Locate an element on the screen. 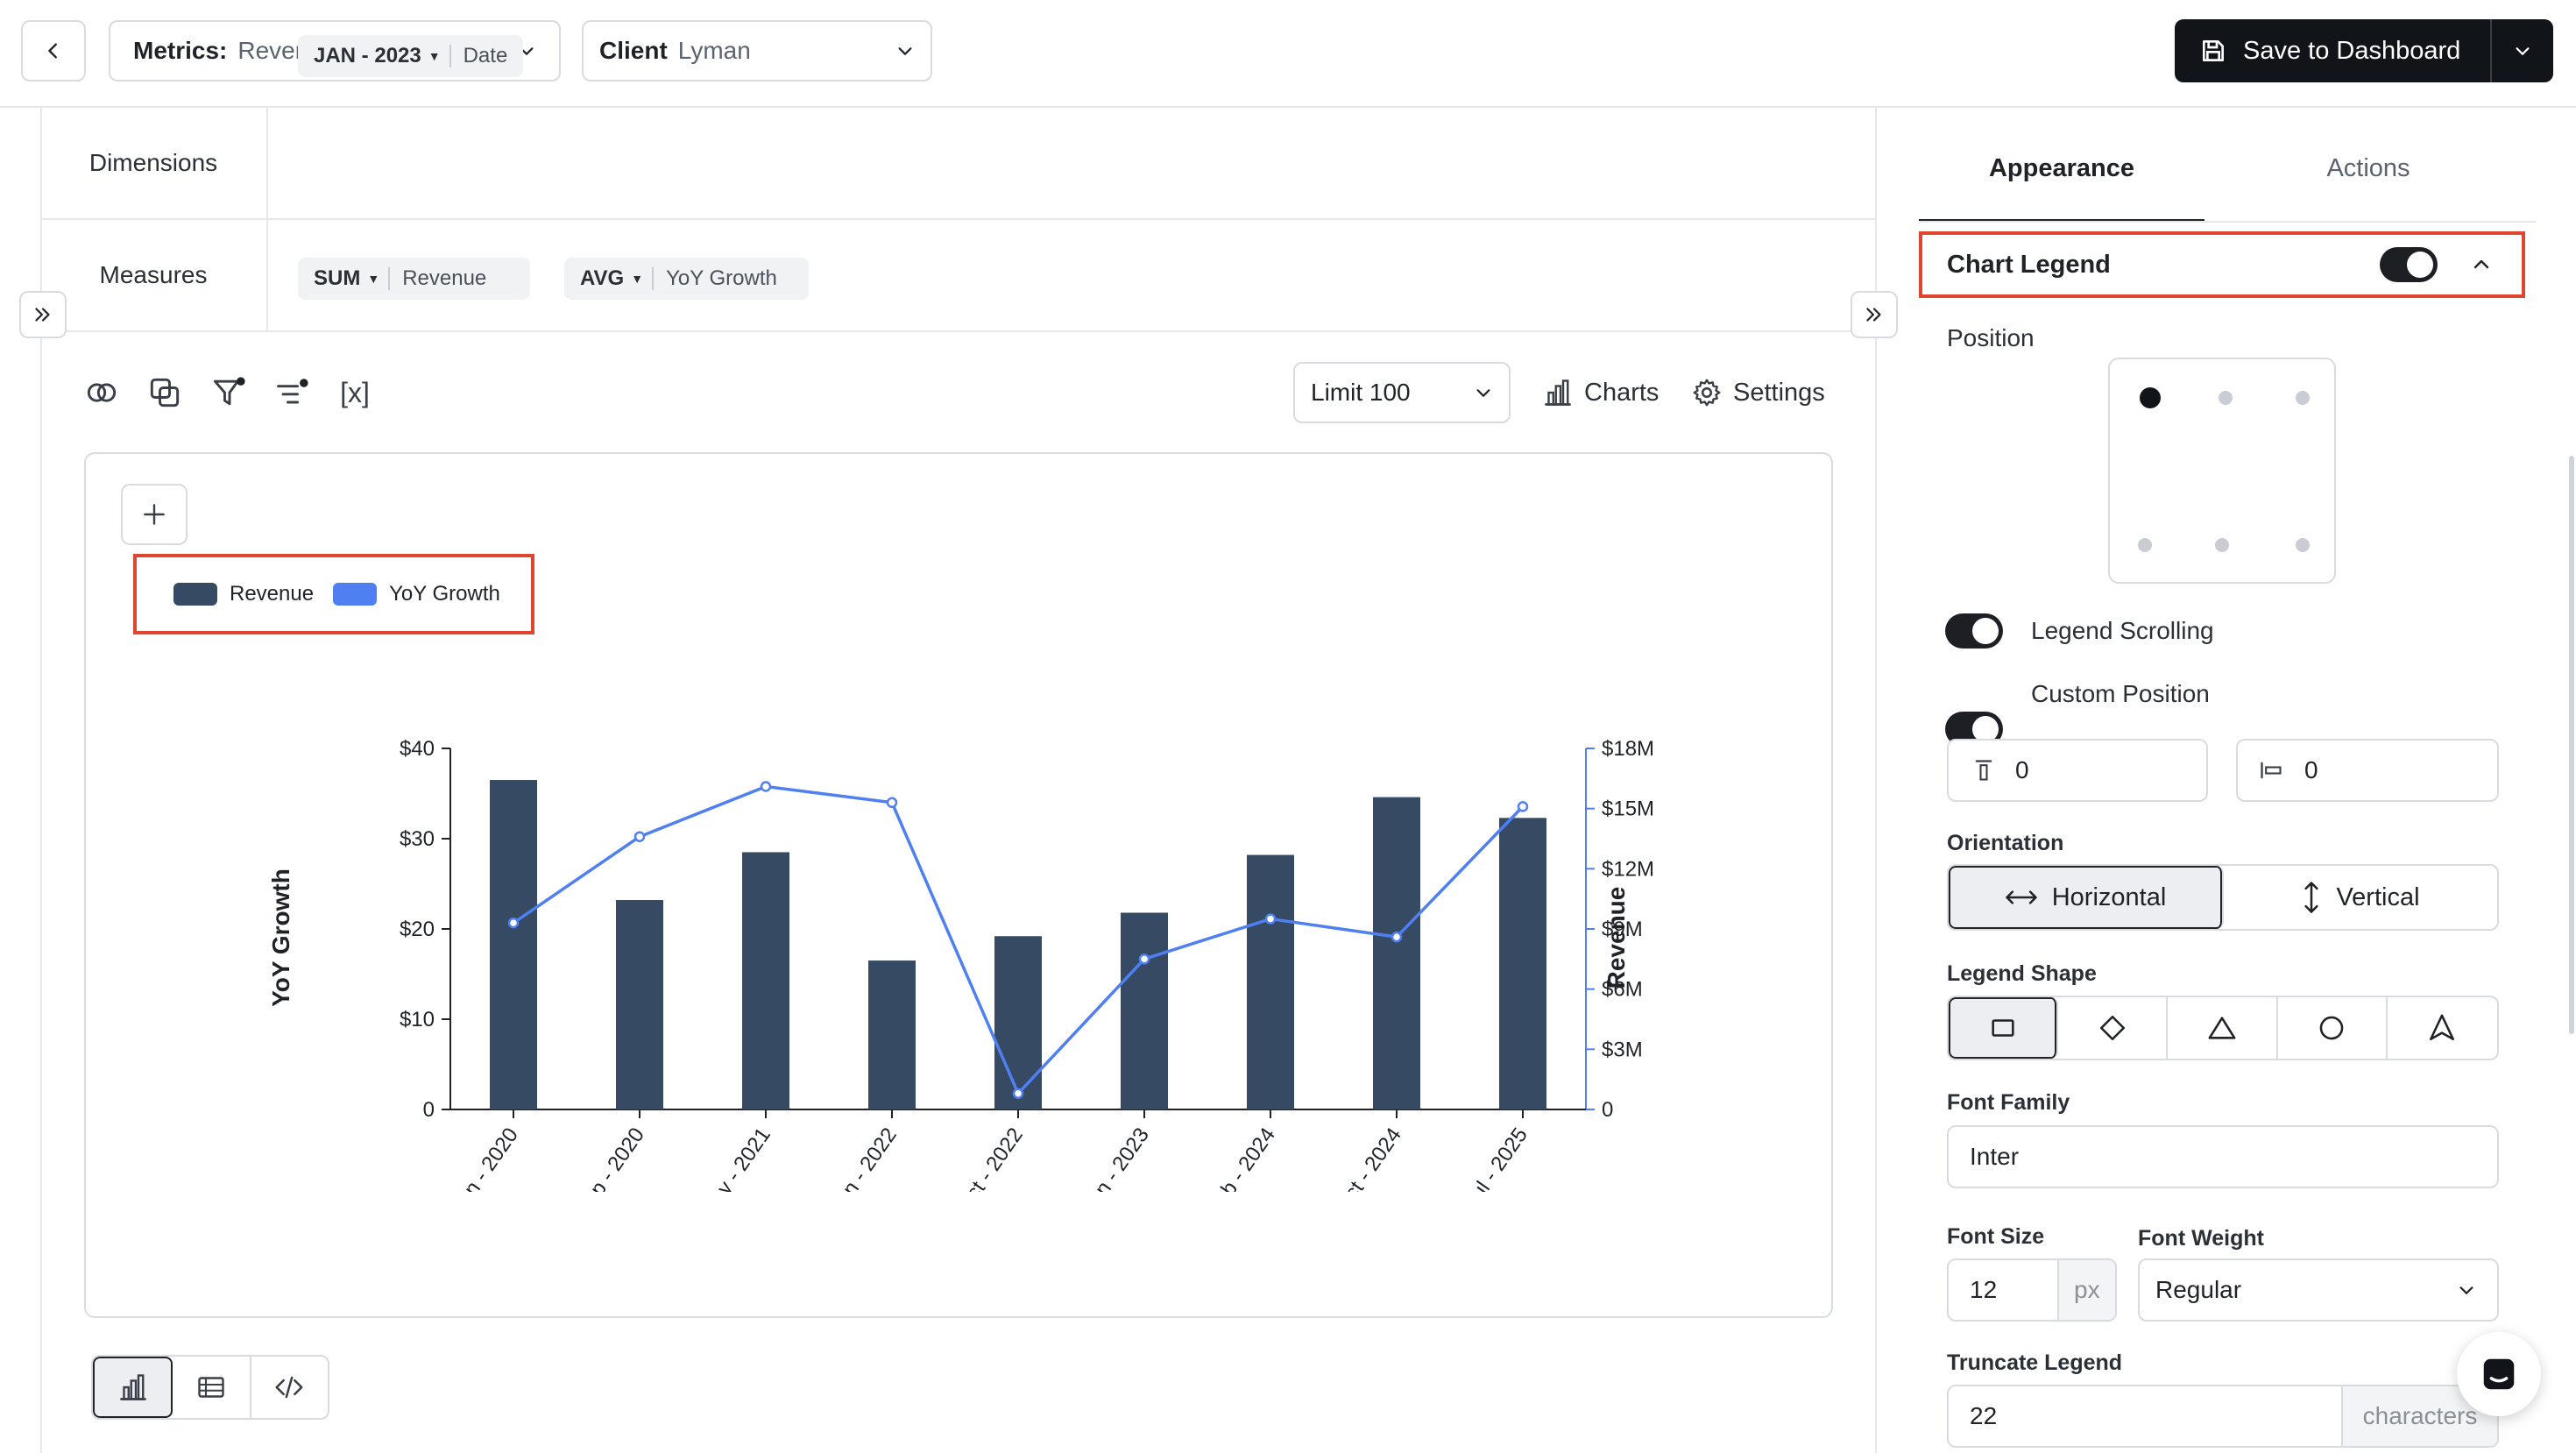 The height and width of the screenshot is (1453, 2576). right-axis-tick-label: $9M is located at coordinates (1622, 929).